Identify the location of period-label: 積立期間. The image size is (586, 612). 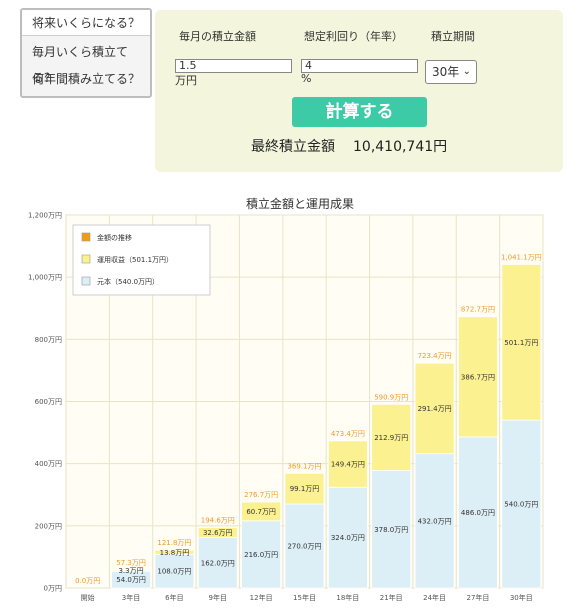
(453, 36).